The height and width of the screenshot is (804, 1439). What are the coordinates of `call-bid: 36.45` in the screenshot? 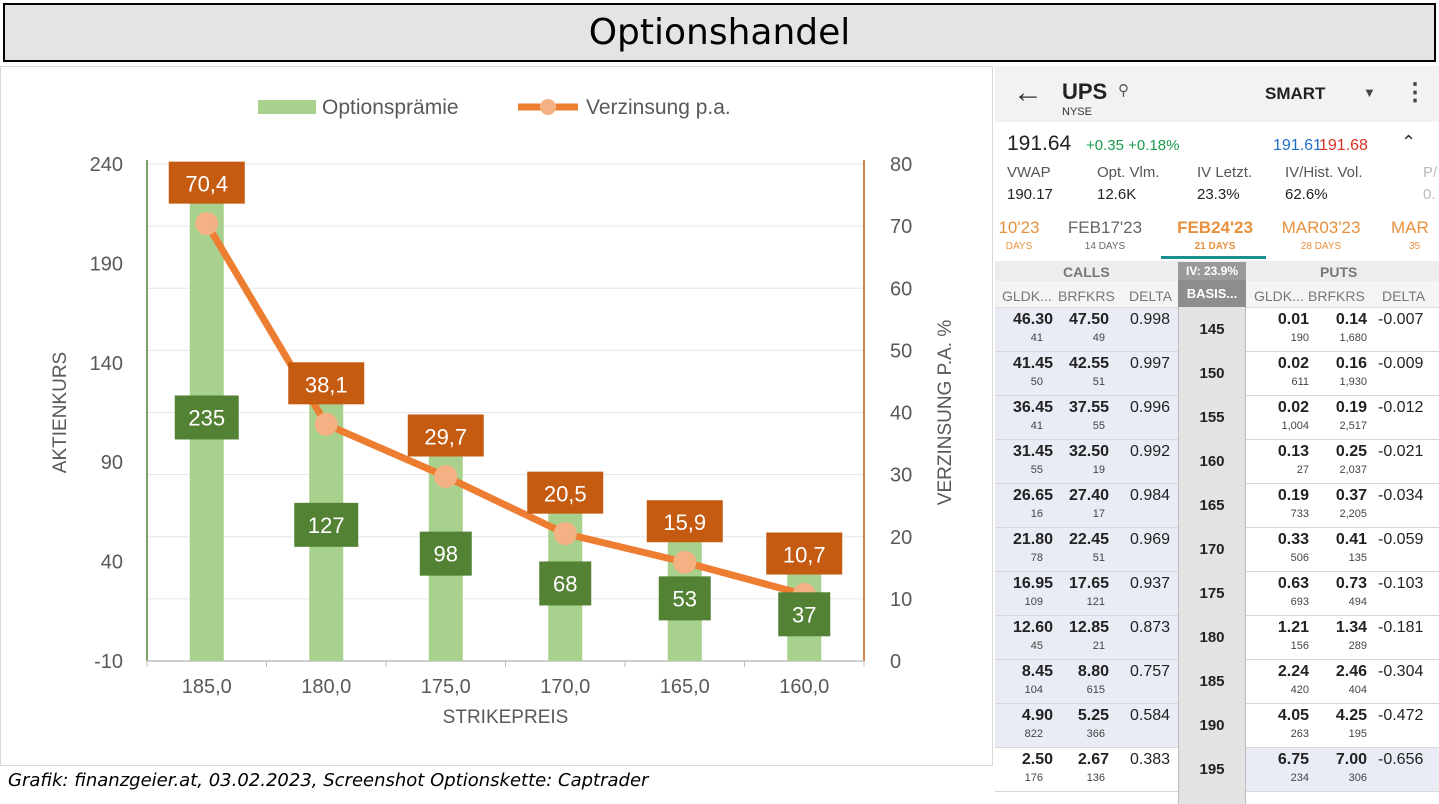 It's located at (1032, 407).